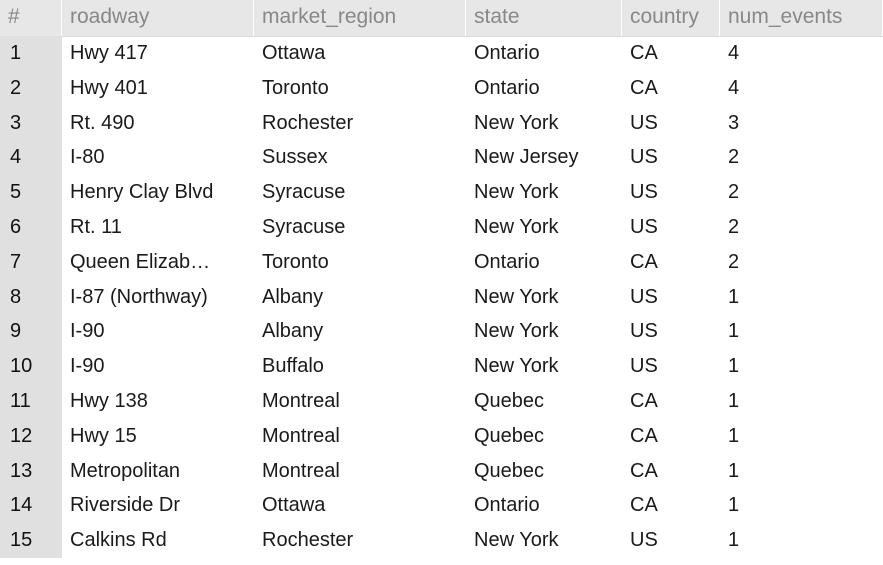 The height and width of the screenshot is (565, 883). Describe the element at coordinates (139, 296) in the screenshot. I see `cell-roadway: I-87 (Northway)` at that location.